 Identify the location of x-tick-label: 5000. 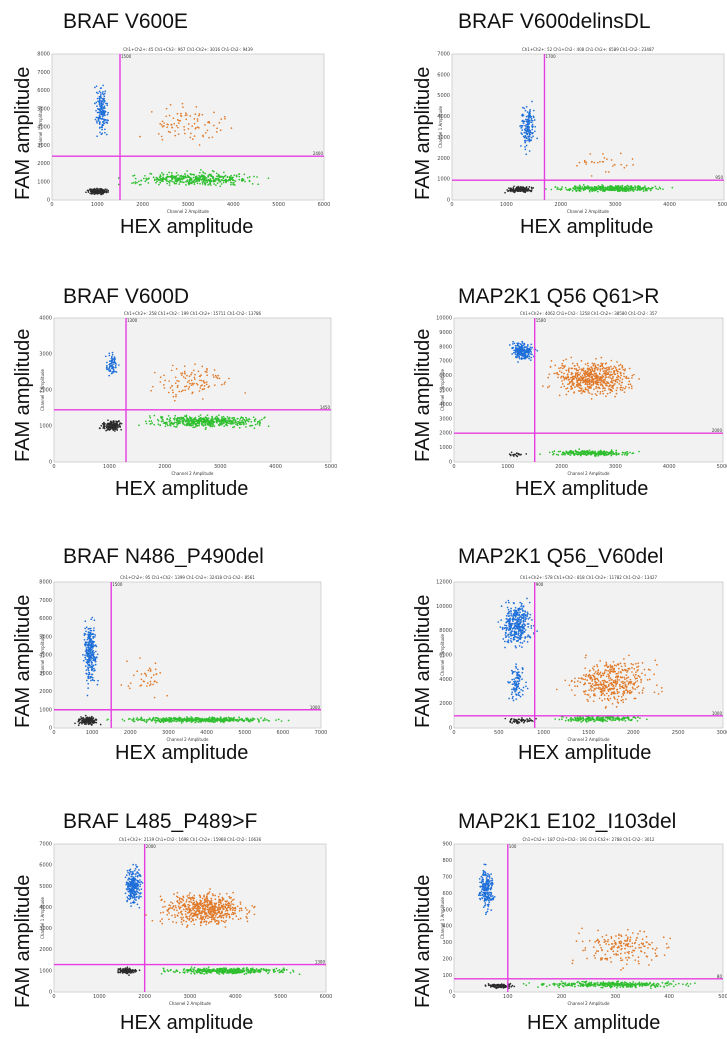
(331, 467).